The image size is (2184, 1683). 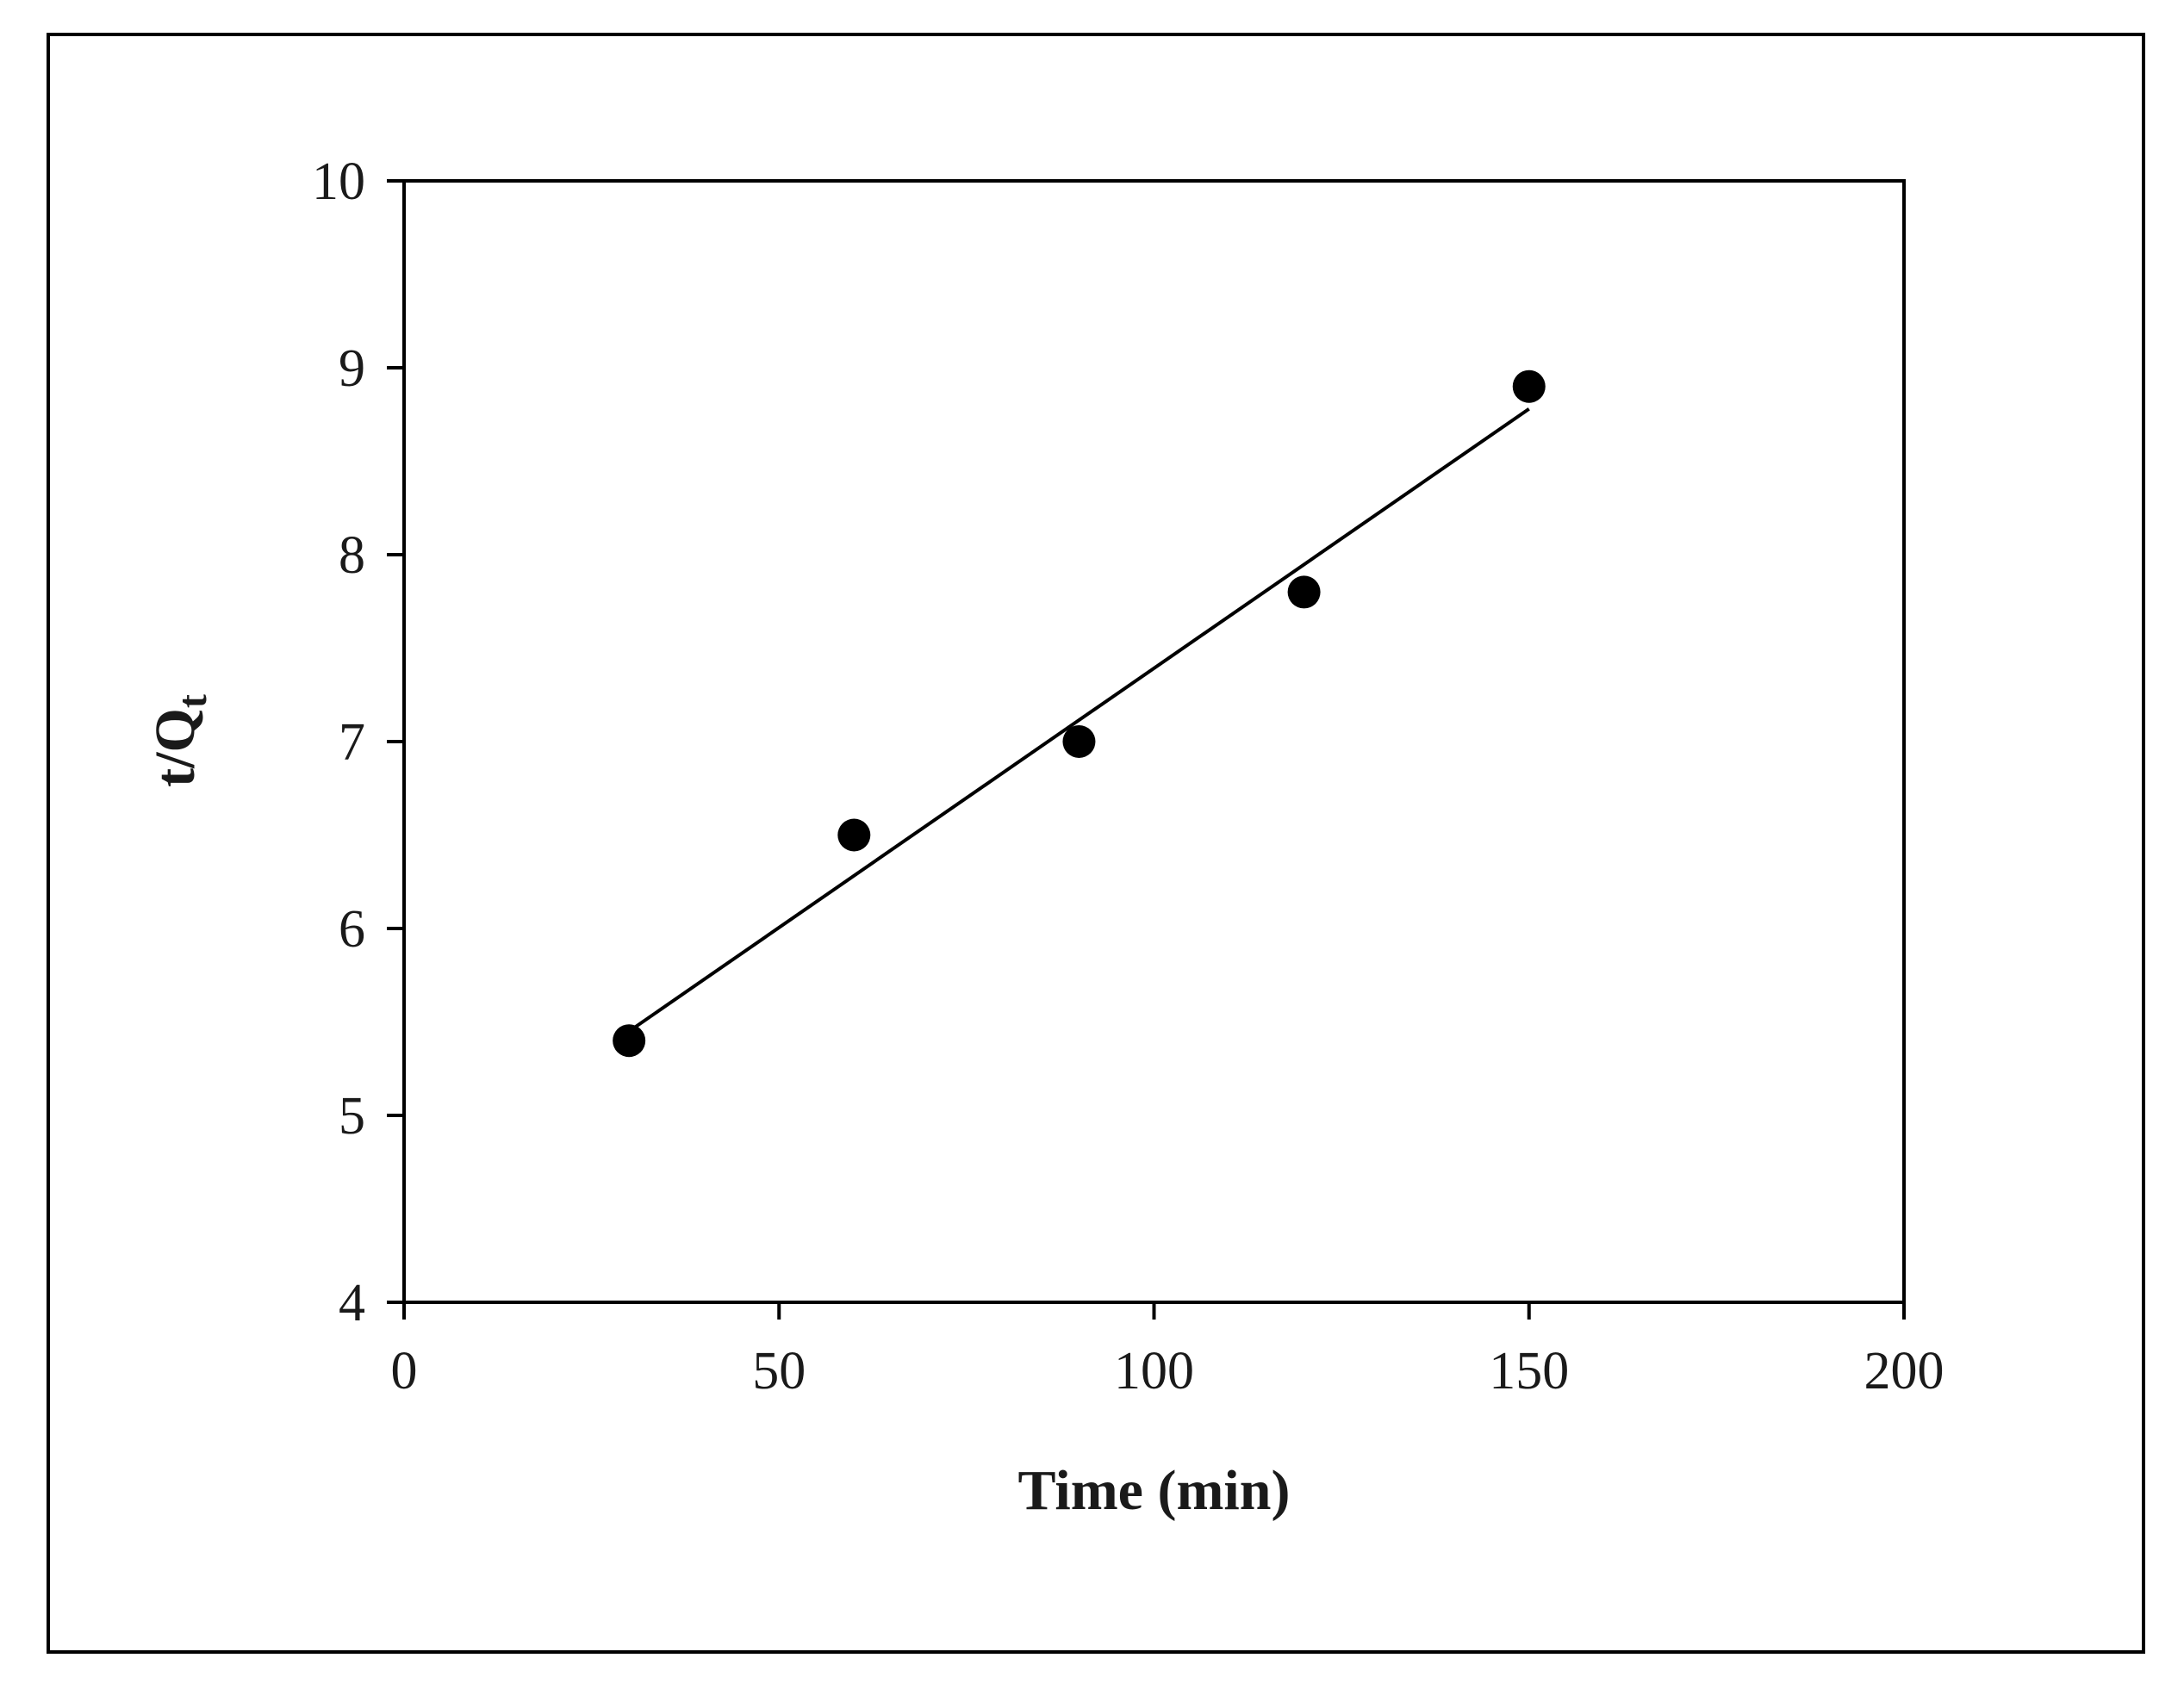 I want to click on x-tick-label: 200, so click(x=1904, y=1371).